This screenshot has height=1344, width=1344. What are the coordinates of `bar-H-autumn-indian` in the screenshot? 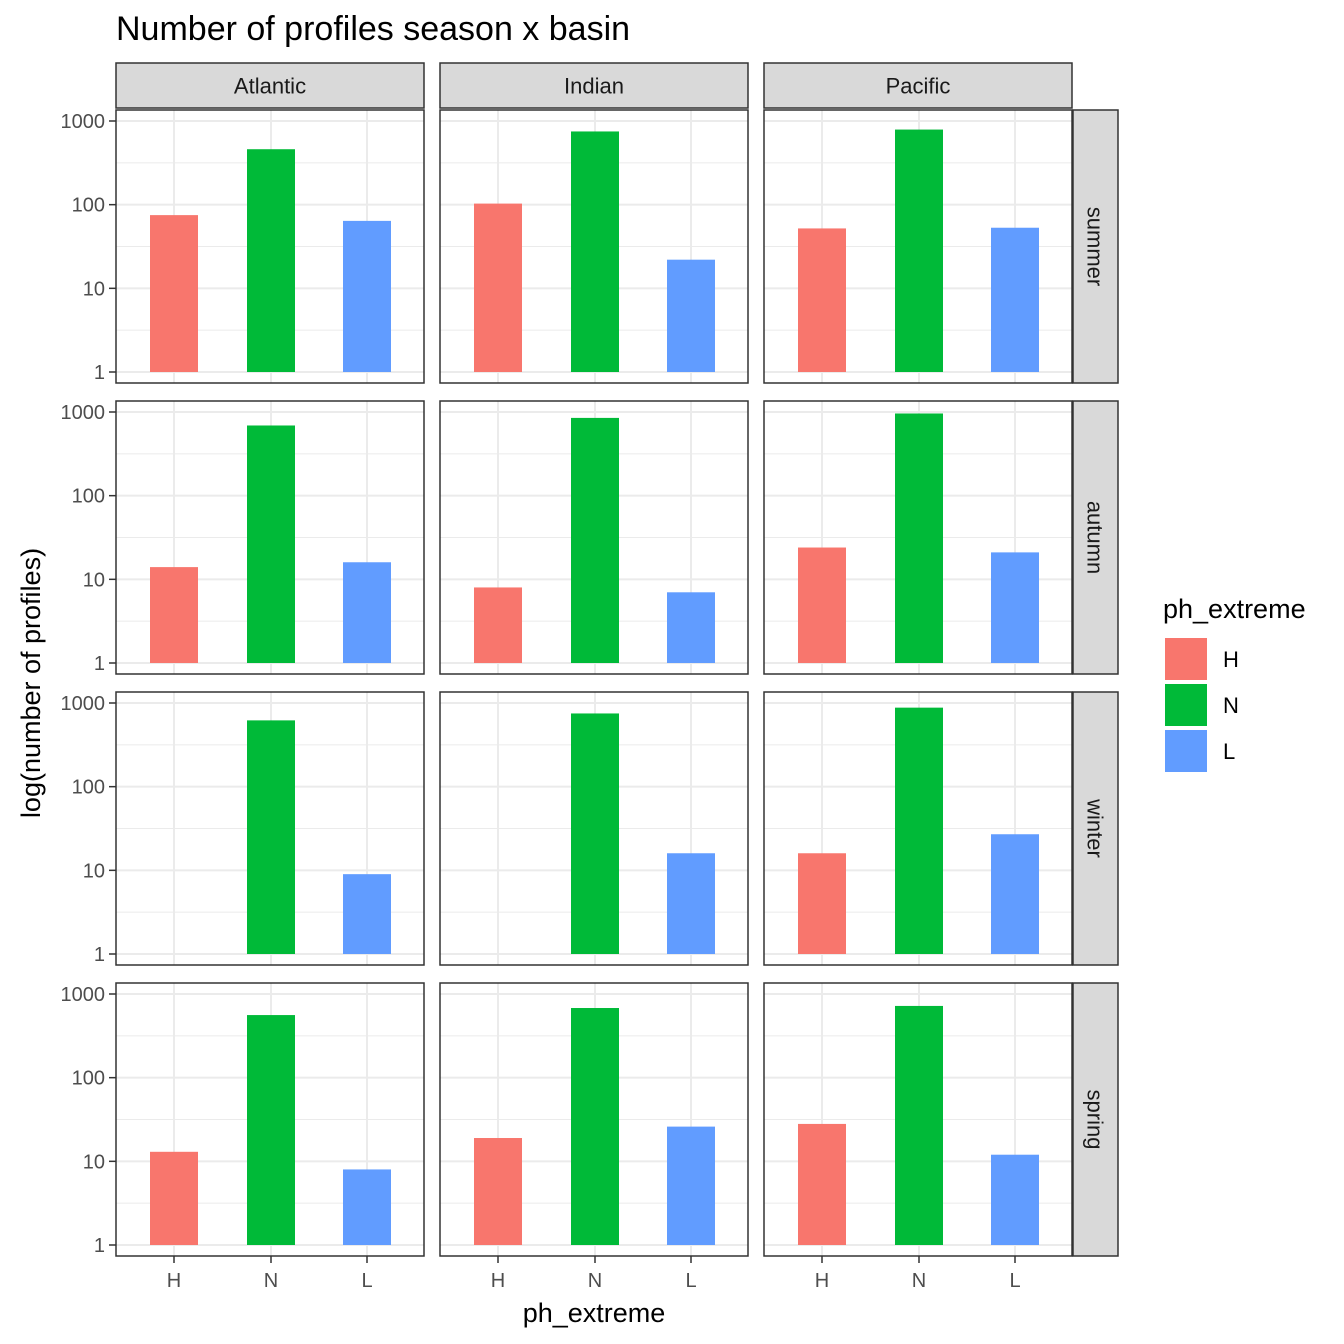 It's located at (498, 625).